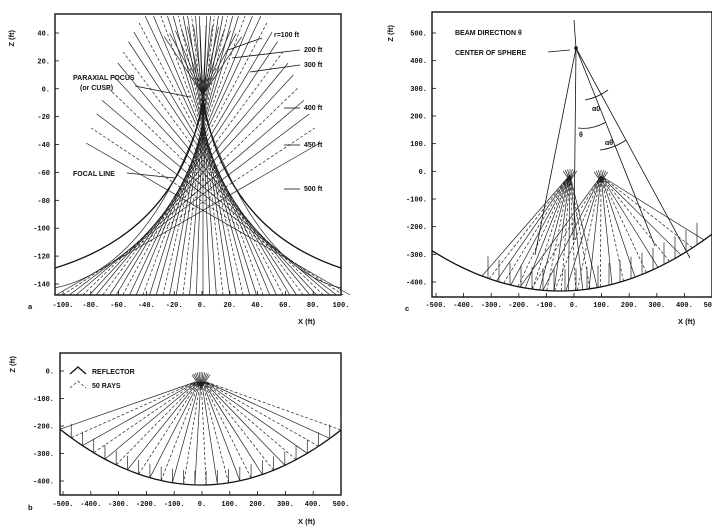 This screenshot has height=529, width=712. What do you see at coordinates (11, 37) in the screenshot?
I see `panel-a-ylabel: Z (ft)` at bounding box center [11, 37].